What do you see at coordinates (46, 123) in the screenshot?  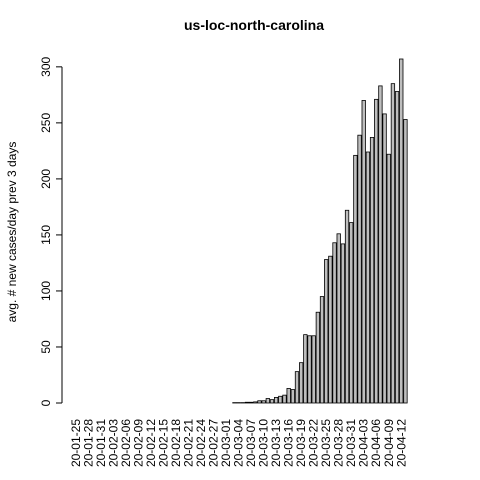 I see `y-tick-label: 250` at bounding box center [46, 123].